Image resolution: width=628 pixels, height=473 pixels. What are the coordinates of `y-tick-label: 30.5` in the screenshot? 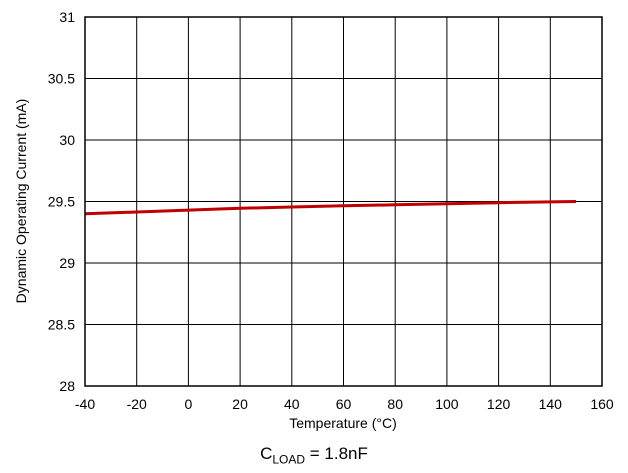 It's located at (61, 79).